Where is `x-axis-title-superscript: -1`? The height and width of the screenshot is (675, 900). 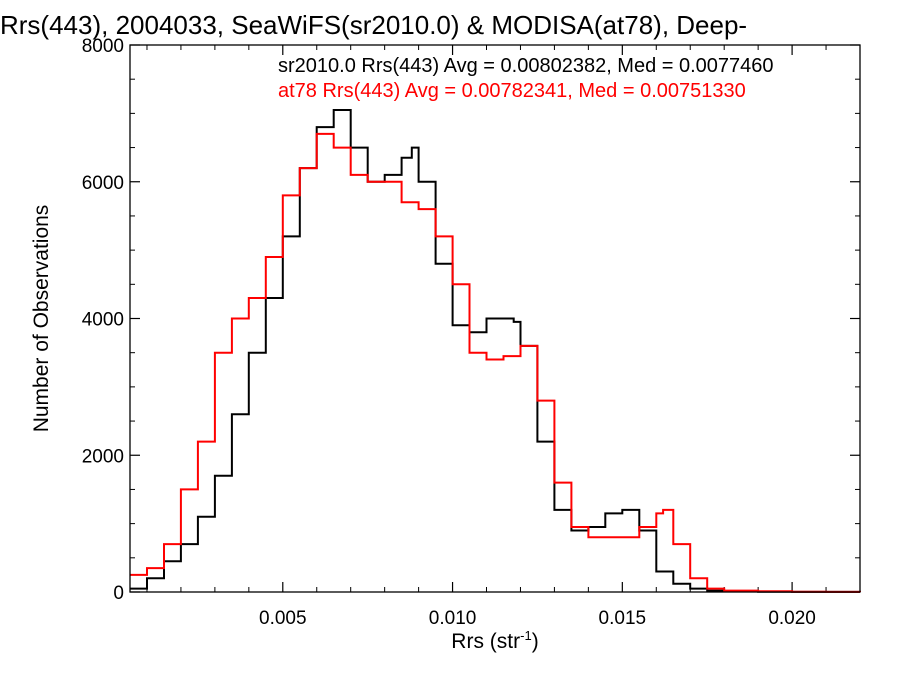
x-axis-title-superscript: -1 is located at coordinates (526, 635).